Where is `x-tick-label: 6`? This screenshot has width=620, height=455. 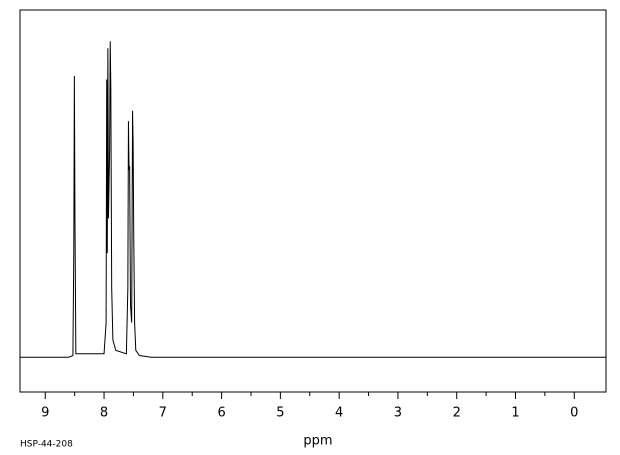 x-tick-label: 6 is located at coordinates (221, 413).